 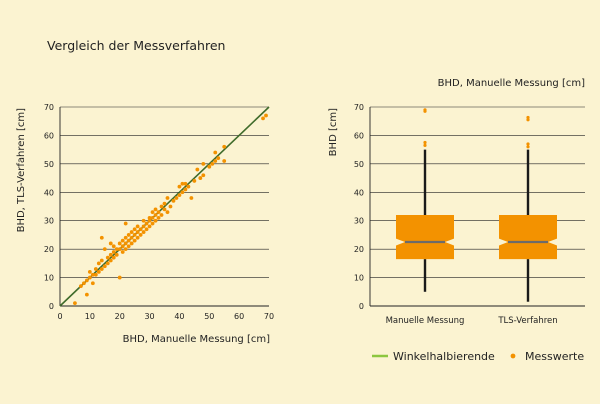 What do you see at coordinates (361, 306) in the screenshot?
I see `box-y-tick-label: 0` at bounding box center [361, 306].